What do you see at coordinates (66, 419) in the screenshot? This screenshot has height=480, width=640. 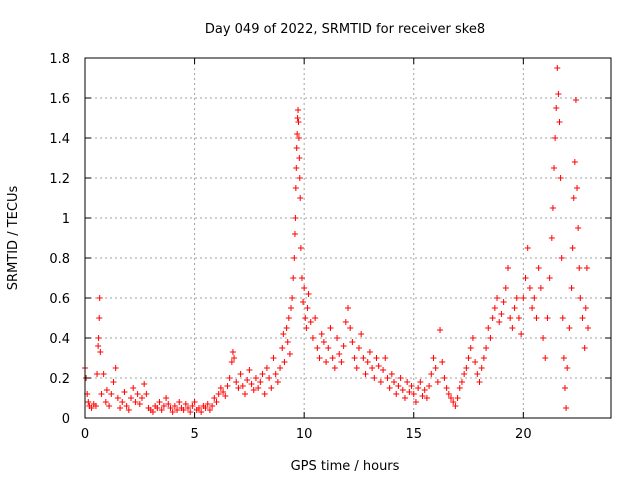 I see `y-tick-label: 0` at bounding box center [66, 419].